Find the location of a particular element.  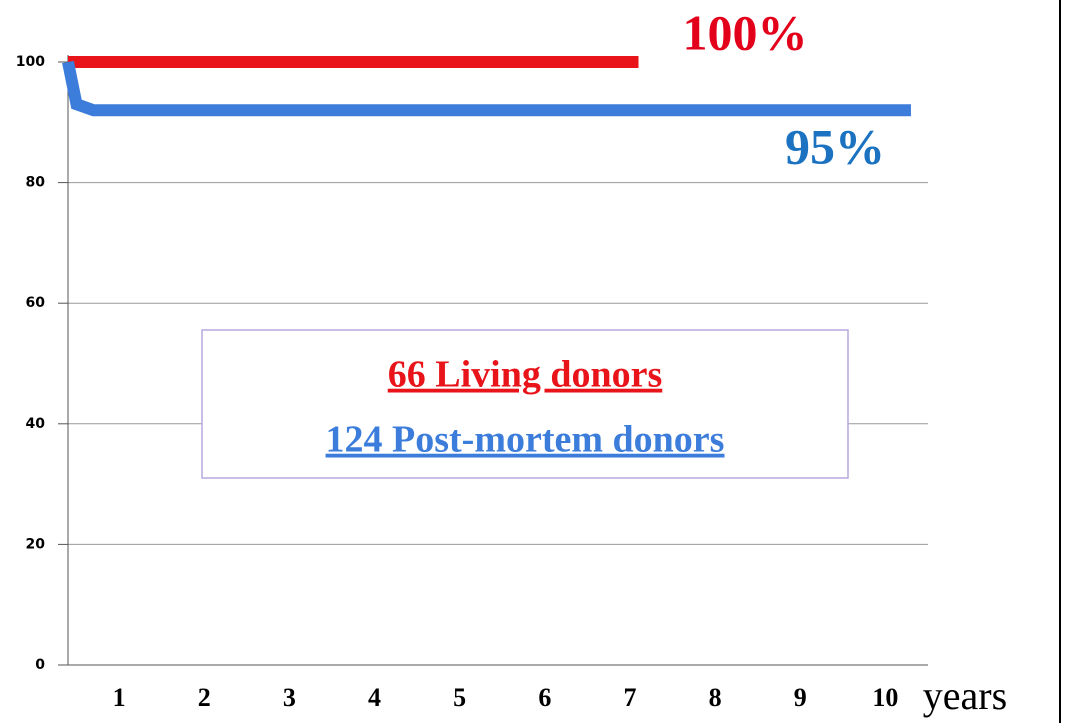

y-tick-label: 100 is located at coordinates (30, 62).